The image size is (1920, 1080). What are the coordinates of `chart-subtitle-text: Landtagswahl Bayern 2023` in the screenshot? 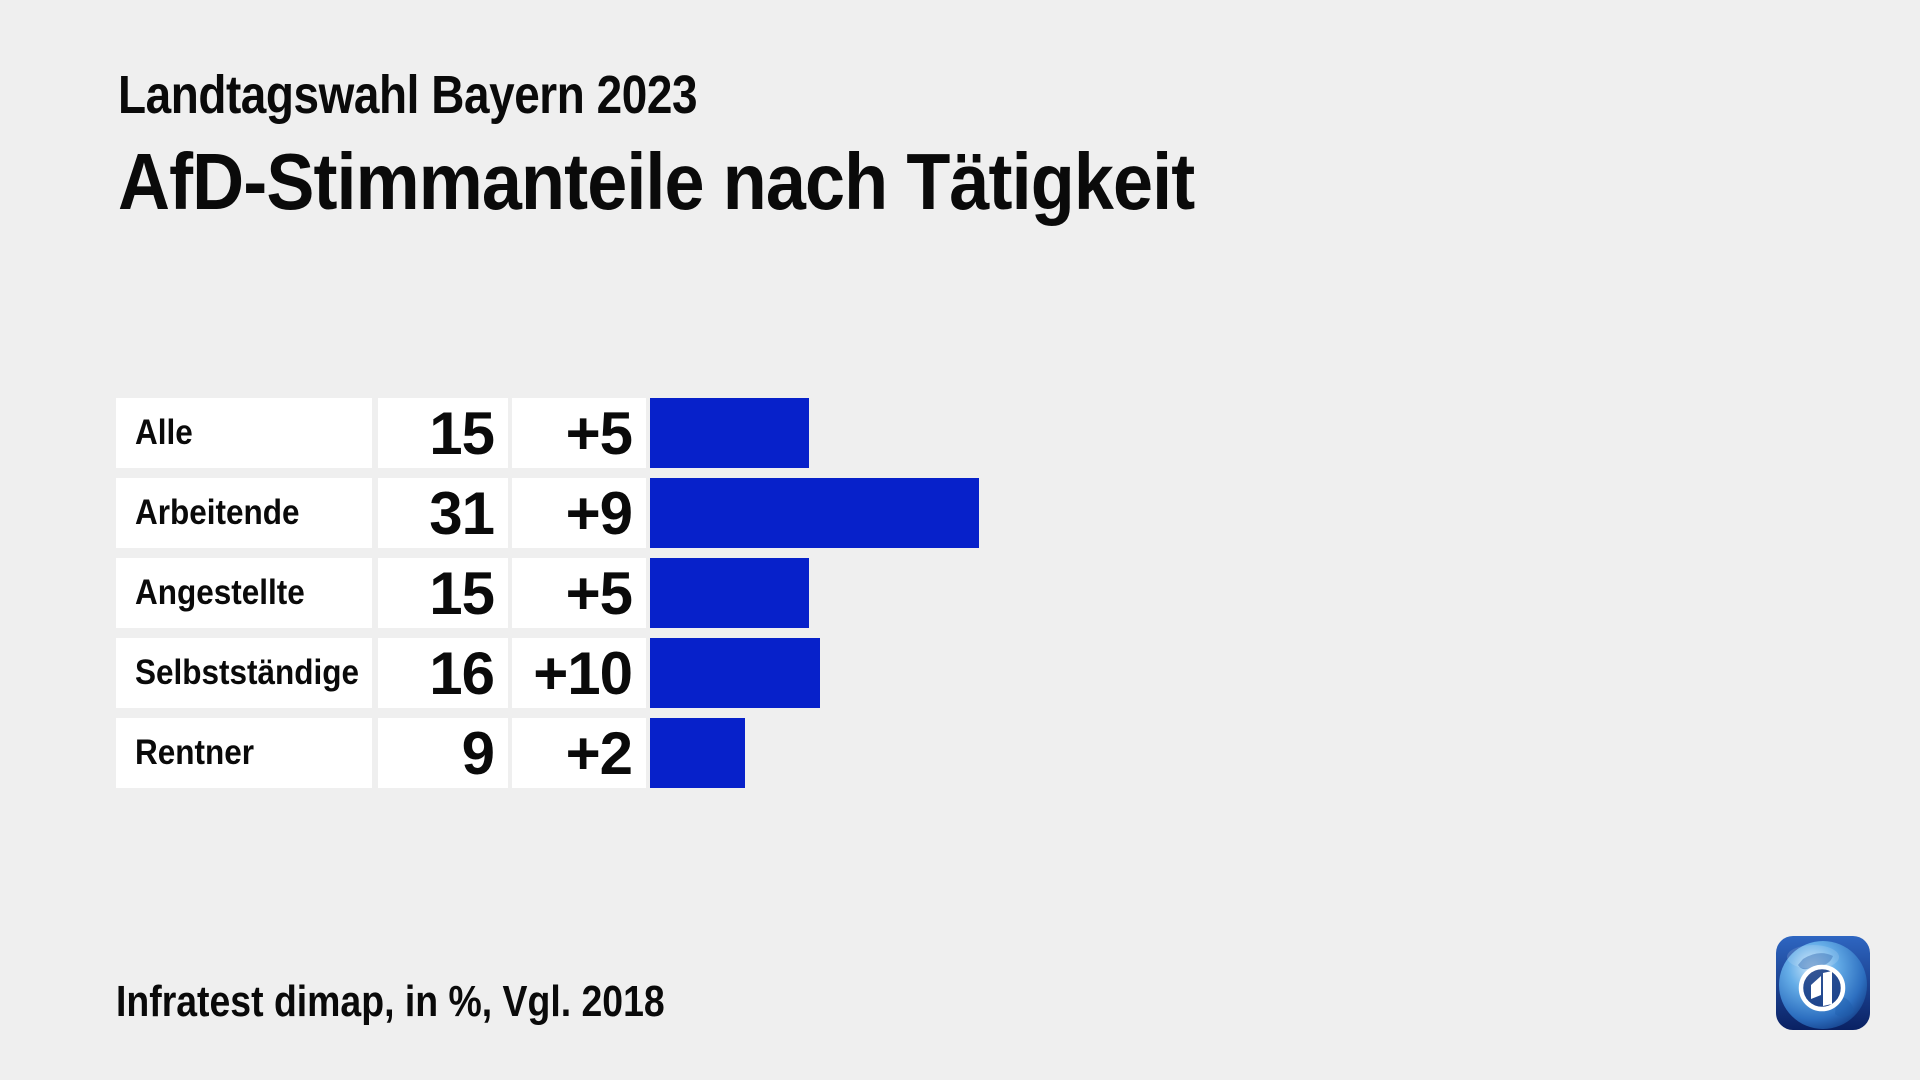 It's located at (408, 95).